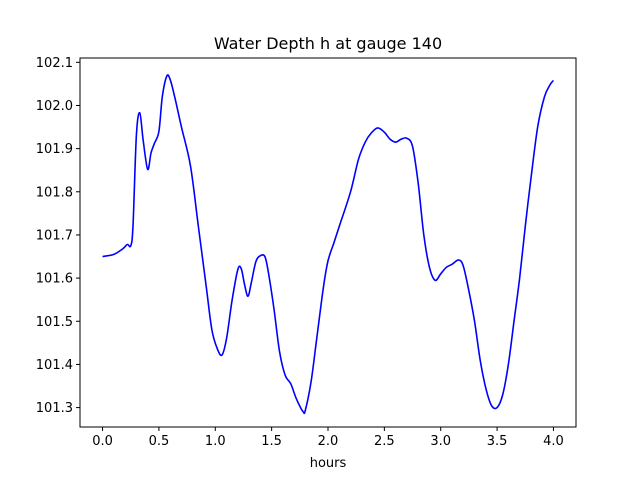 This screenshot has height=480, width=640. Describe the element at coordinates (328, 441) in the screenshot. I see `x-tick-label: 2.0` at that location.